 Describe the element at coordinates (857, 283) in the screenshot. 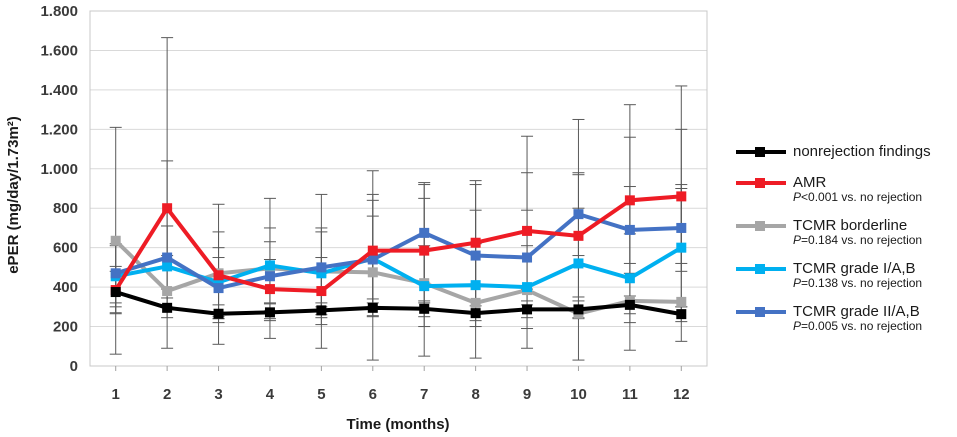

I see `legend-p-value: P=0.138 vs. no rejection` at that location.